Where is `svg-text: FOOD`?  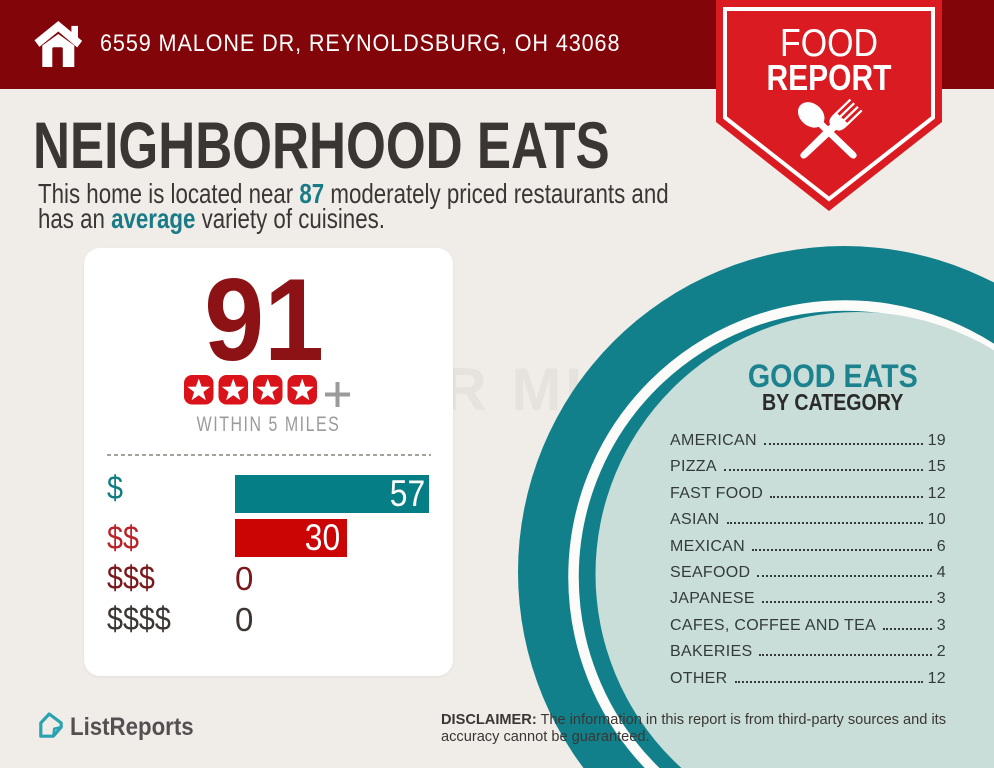
svg-text: FOOD is located at coordinates (829, 43).